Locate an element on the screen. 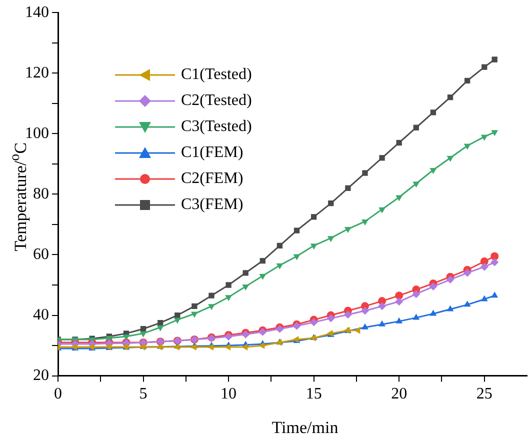 The height and width of the screenshot is (443, 531). x-tick-label: 25 is located at coordinates (484, 394).